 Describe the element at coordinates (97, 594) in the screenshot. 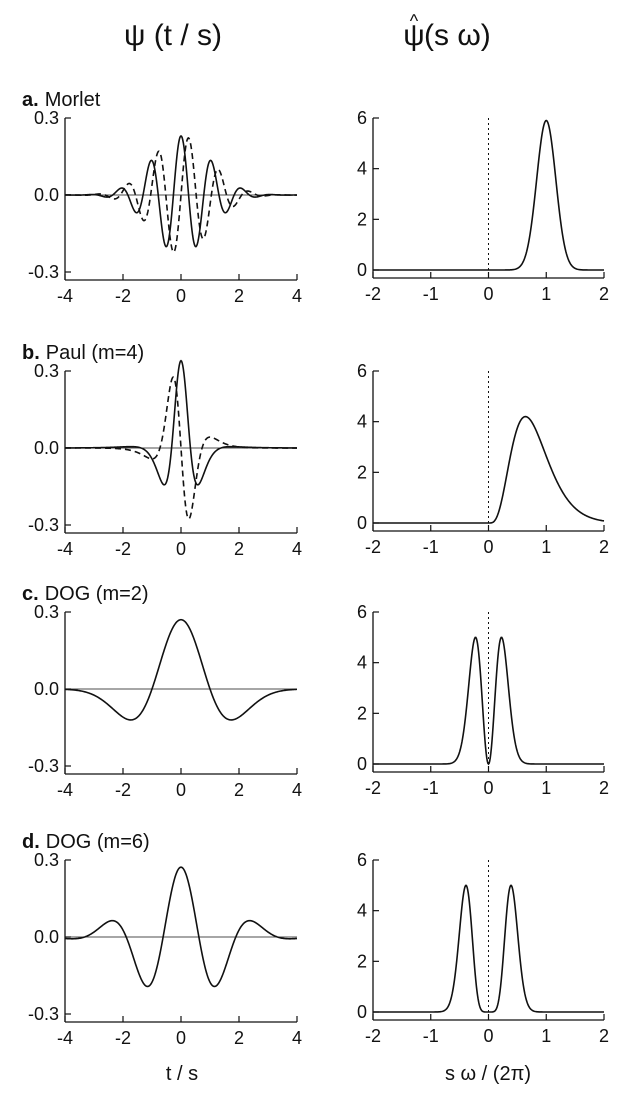

I see `panel-name: DOG (m=2)` at that location.